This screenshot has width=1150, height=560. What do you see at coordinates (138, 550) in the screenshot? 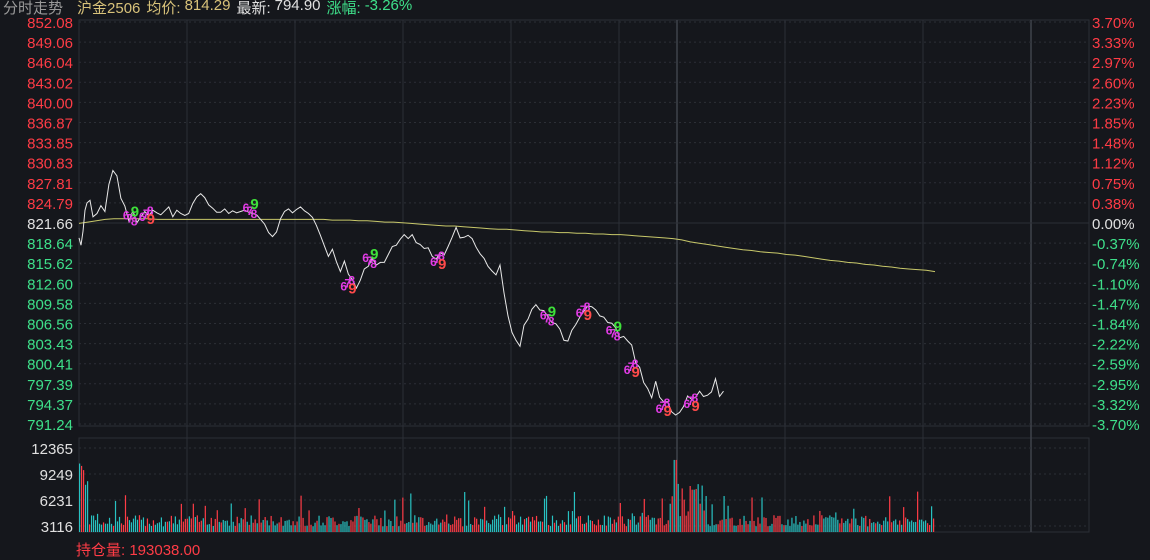
I see `open-interest-label: 持仓量: 193038.00` at bounding box center [138, 550].